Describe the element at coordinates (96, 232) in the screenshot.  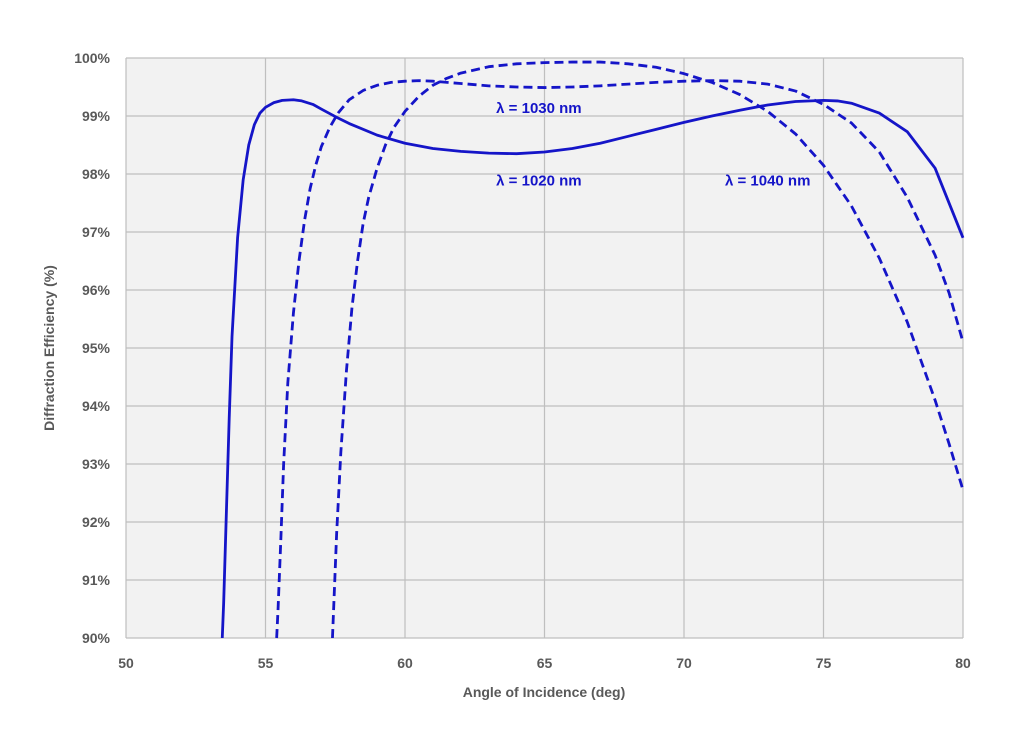
I see `y-tick-label: 97%` at that location.